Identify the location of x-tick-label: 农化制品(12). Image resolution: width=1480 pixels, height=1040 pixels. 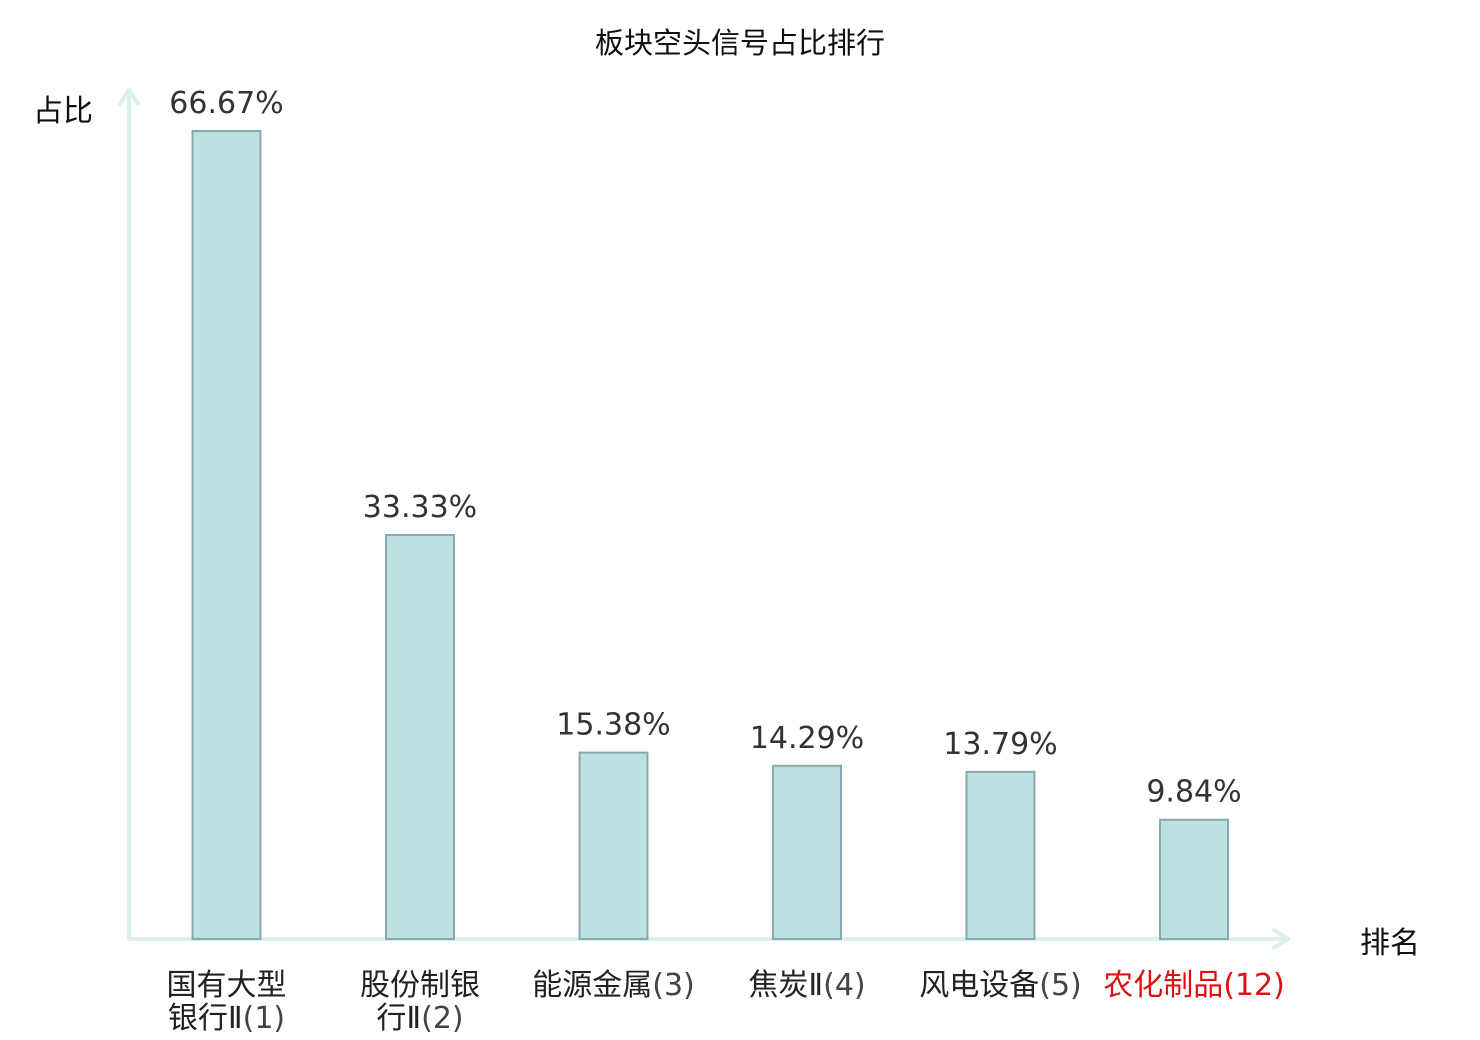
(1194, 985).